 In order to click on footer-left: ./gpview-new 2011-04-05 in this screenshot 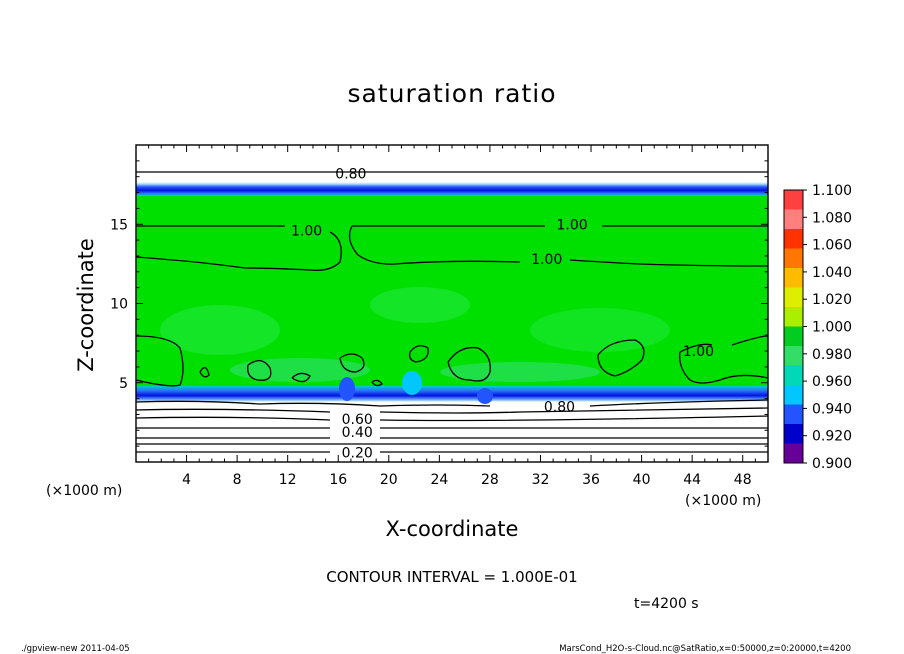, I will do `click(75, 649)`.